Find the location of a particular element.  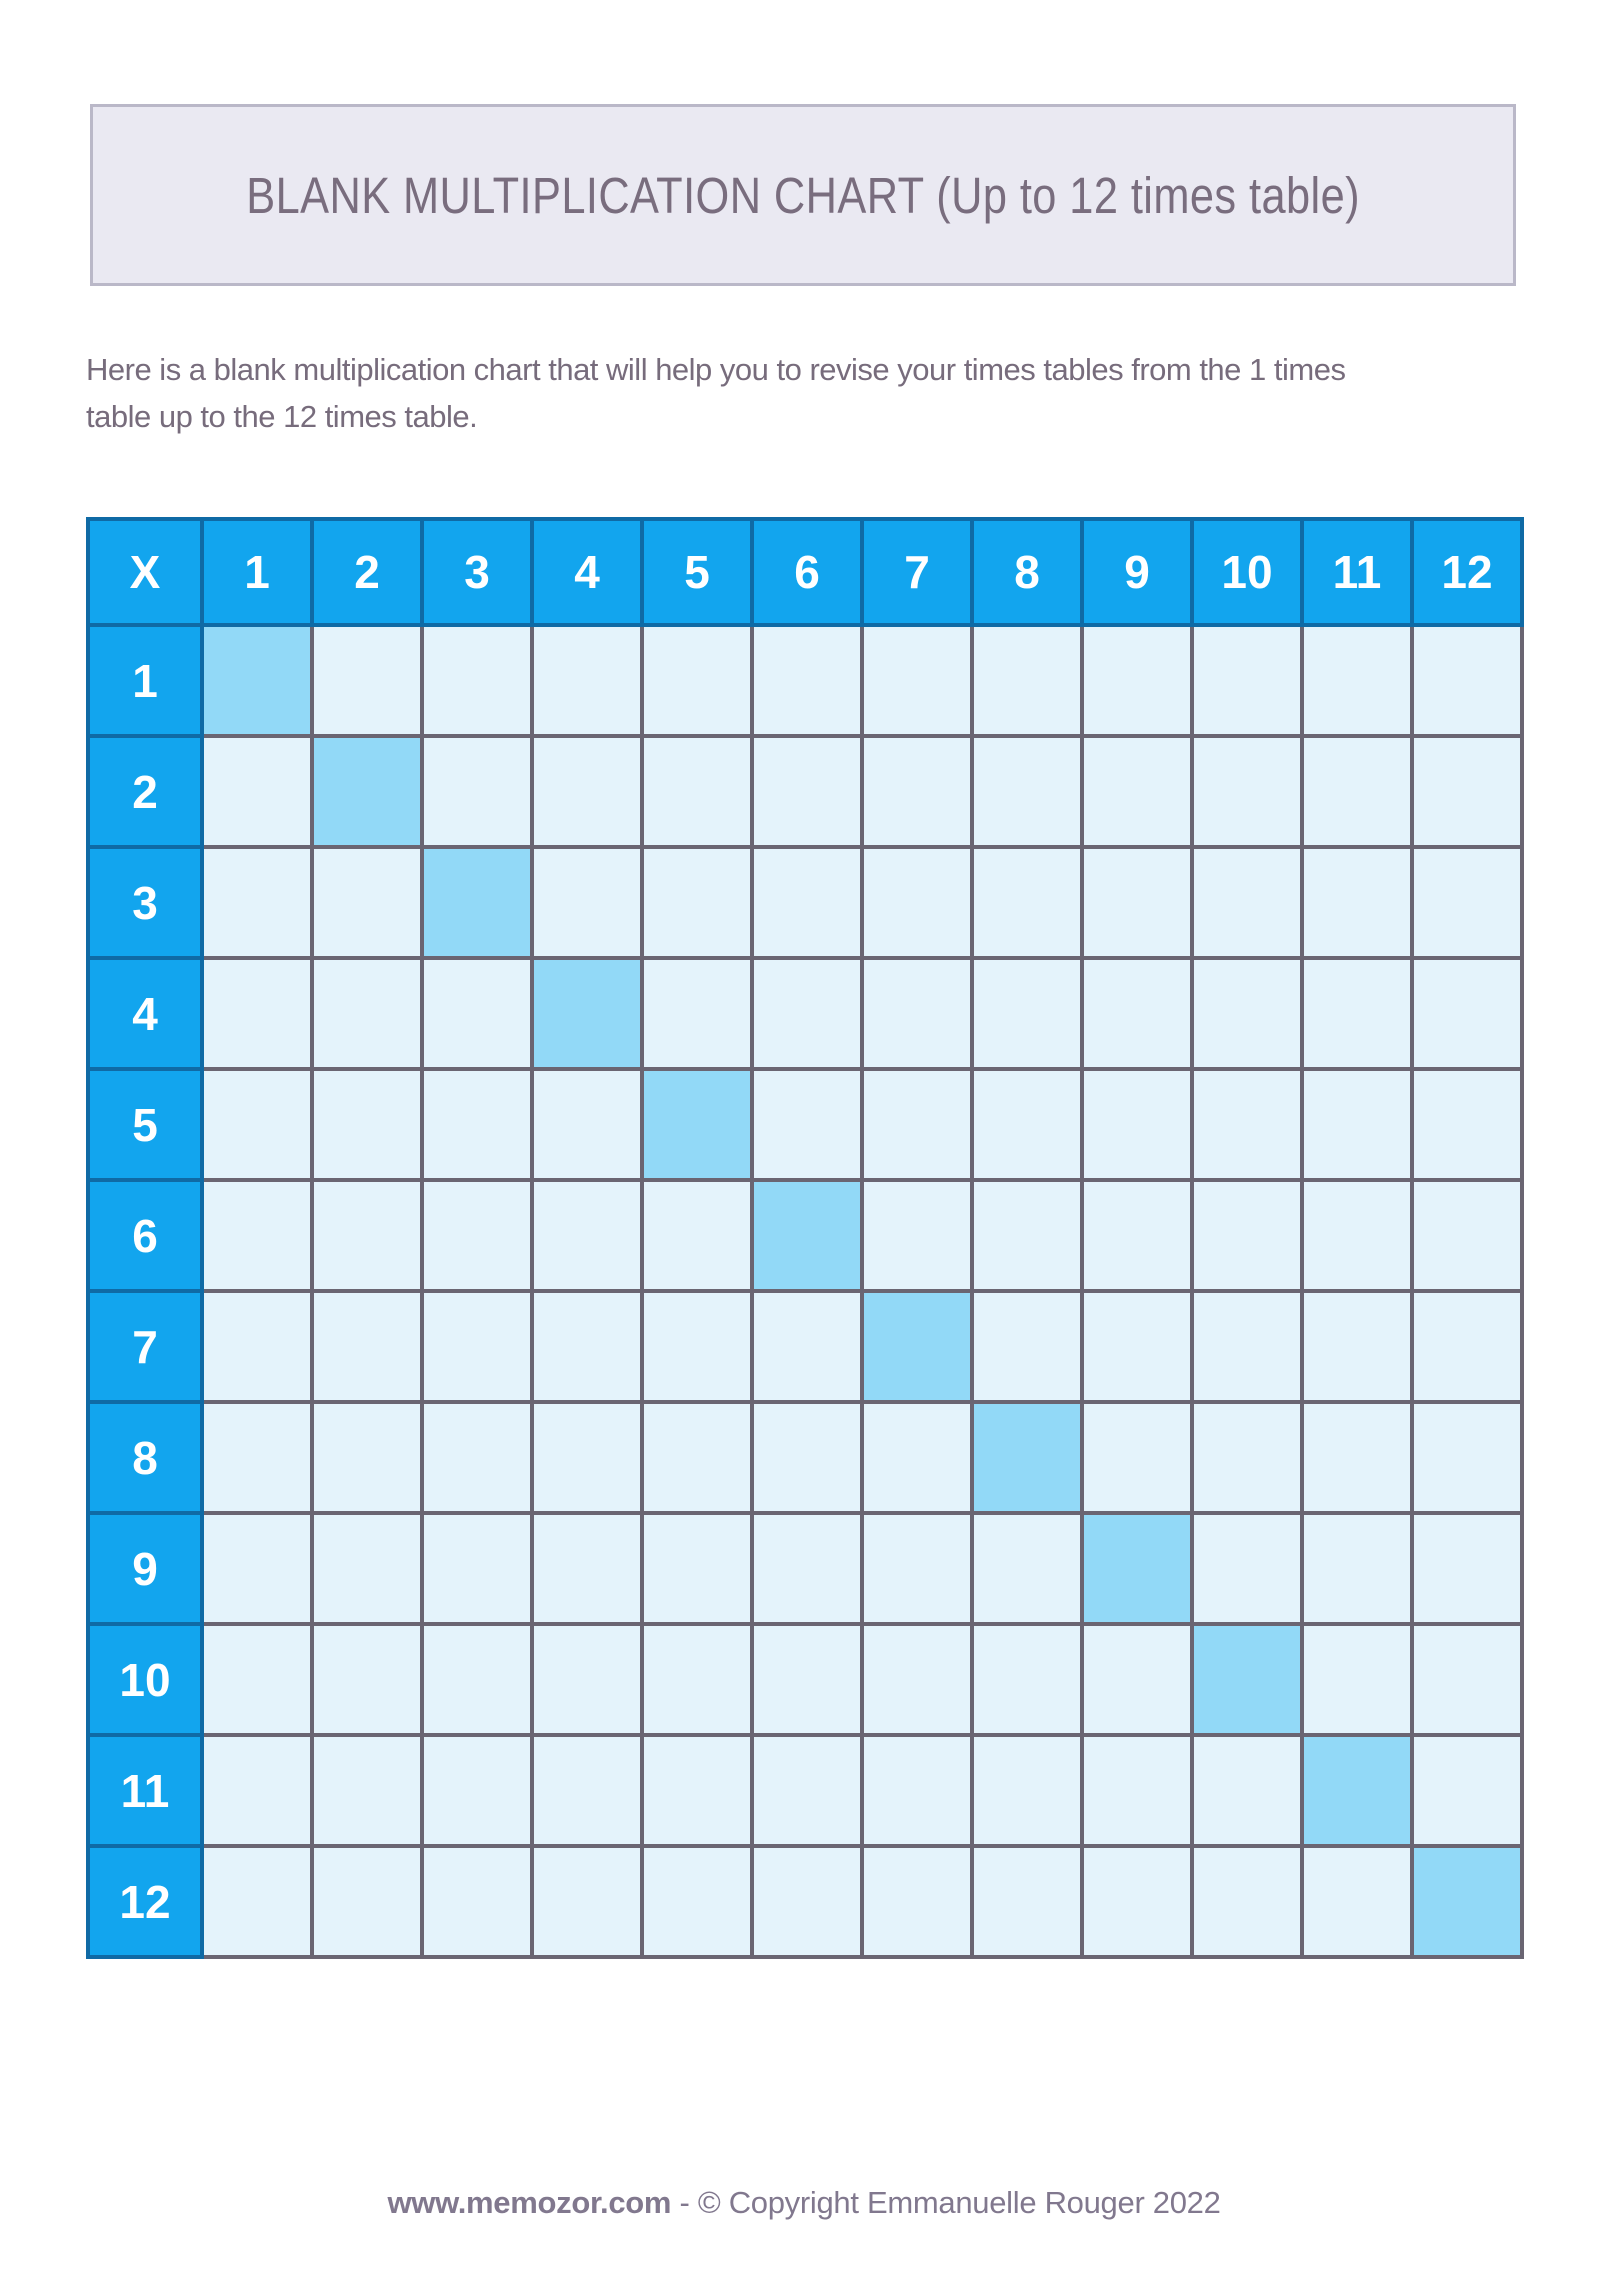

column-header-cell: 10 is located at coordinates (1247, 572).